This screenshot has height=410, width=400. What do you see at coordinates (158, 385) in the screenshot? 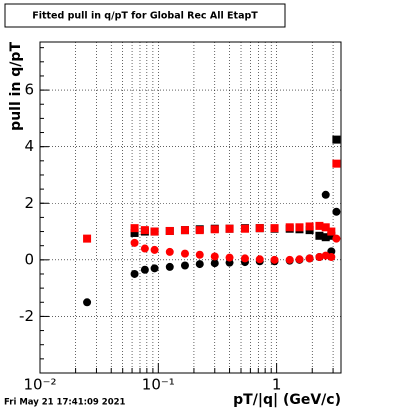
I see `x-tick-label: 10⁻¹` at bounding box center [158, 385].